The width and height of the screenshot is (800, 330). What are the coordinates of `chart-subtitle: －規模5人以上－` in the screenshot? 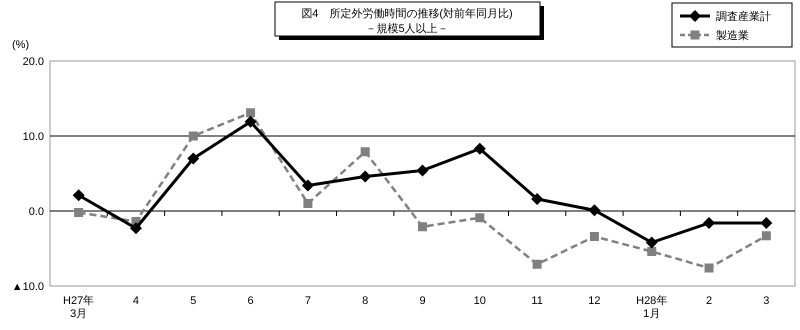 It's located at (407, 28).